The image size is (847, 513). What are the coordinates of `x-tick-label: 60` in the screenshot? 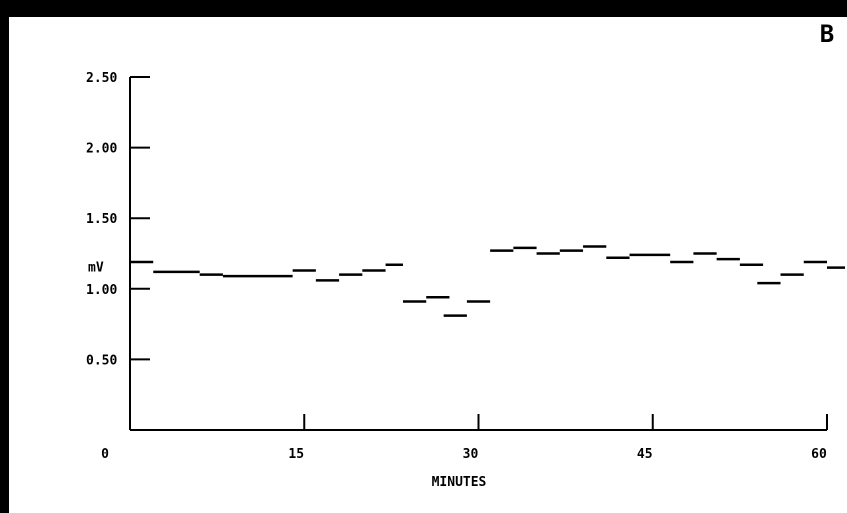 It's located at (819, 454).